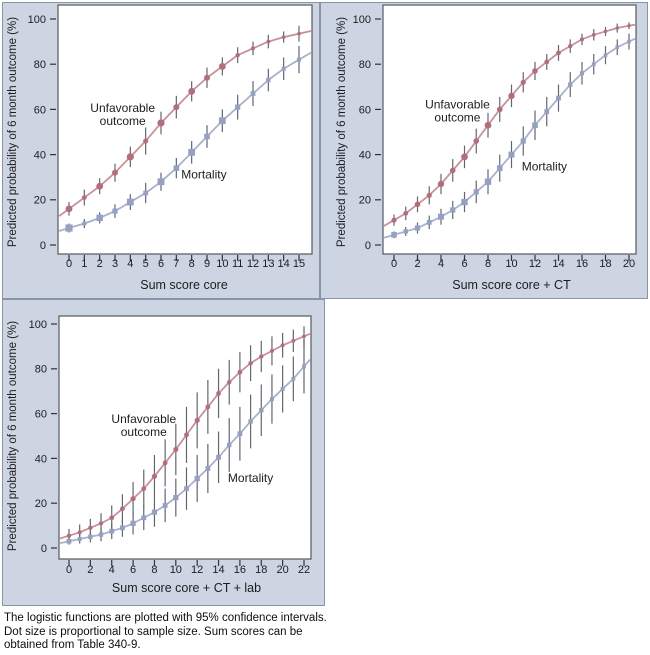  I want to click on y-tick-label: 80, so click(41, 370).